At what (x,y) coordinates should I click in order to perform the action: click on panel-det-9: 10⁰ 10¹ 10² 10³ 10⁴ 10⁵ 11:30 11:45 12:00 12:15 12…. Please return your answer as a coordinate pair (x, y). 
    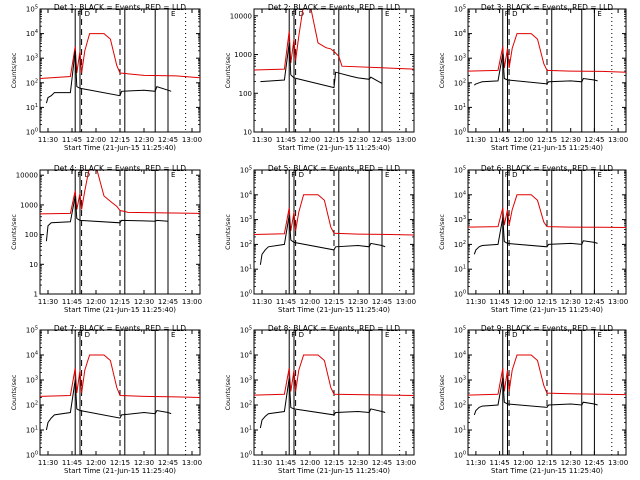
    Looking at the image, I should click on (533, 399).